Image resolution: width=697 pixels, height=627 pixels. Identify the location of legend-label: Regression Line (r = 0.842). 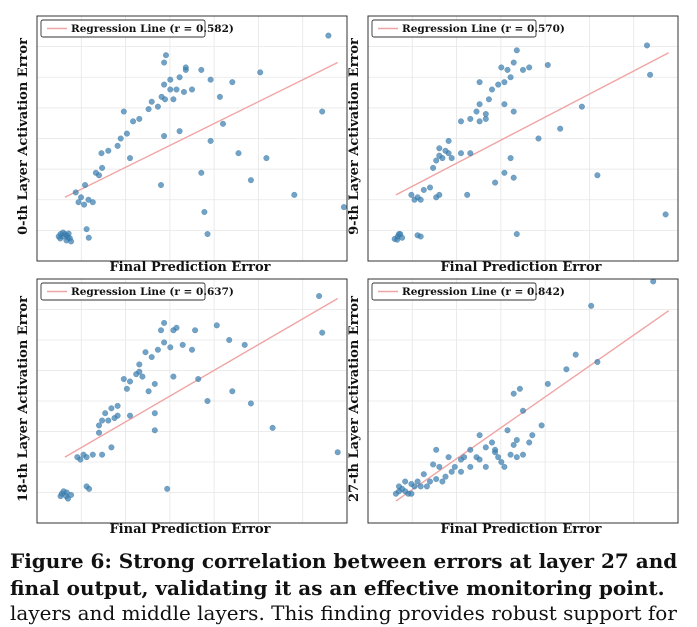
(483, 292).